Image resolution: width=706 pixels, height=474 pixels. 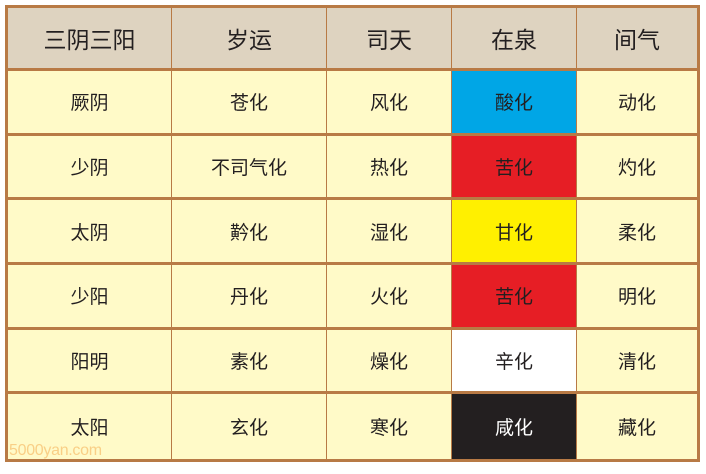 What do you see at coordinates (90, 297) in the screenshot?
I see `cell-yinyang: 少阳` at bounding box center [90, 297].